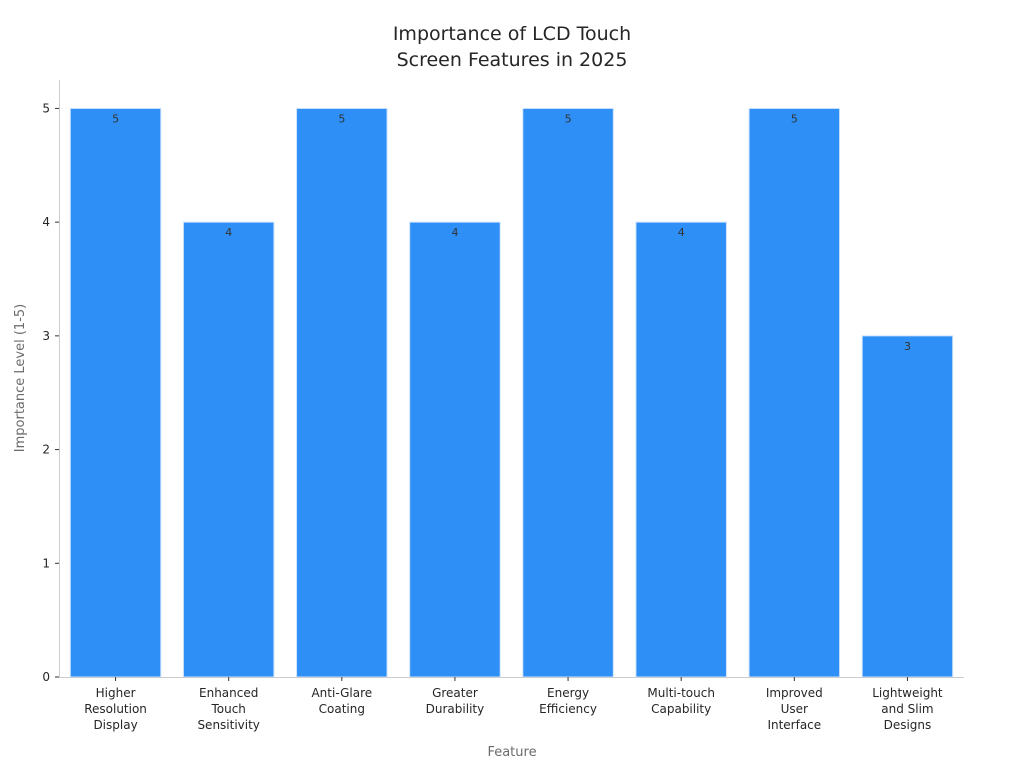 This screenshot has width=1024, height=768. I want to click on chart-title-line-1: Importance of LCD Touch, so click(512, 34).